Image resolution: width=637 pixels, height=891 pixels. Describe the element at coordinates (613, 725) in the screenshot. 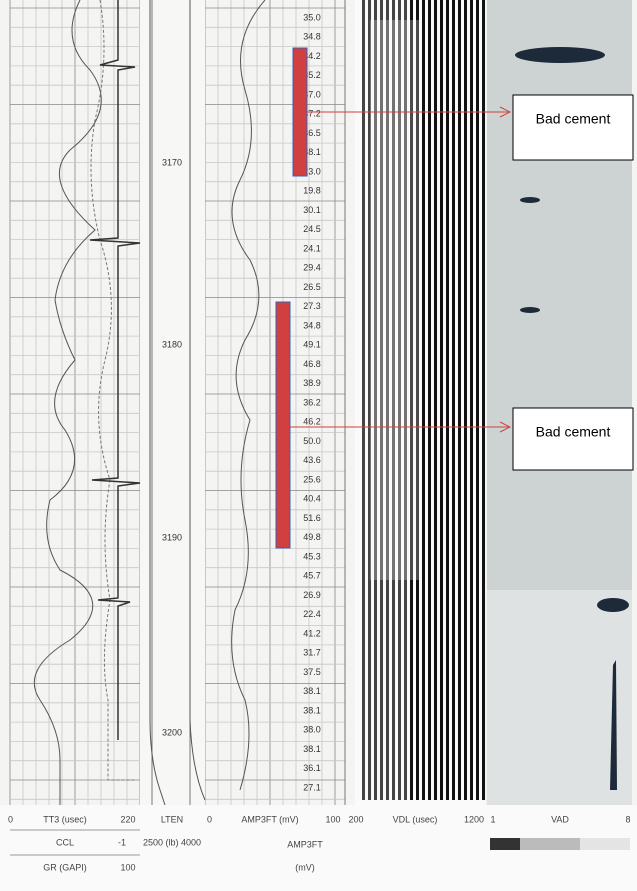

I see `vad-spike` at that location.